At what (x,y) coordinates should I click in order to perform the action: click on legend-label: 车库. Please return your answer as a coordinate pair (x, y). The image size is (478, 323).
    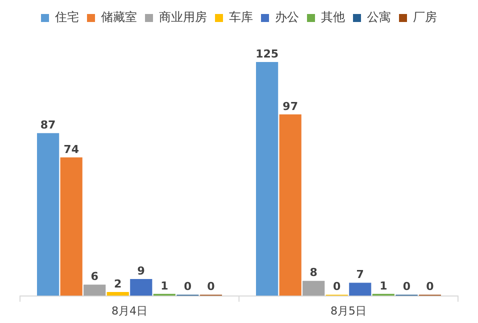
    Looking at the image, I should click on (241, 17).